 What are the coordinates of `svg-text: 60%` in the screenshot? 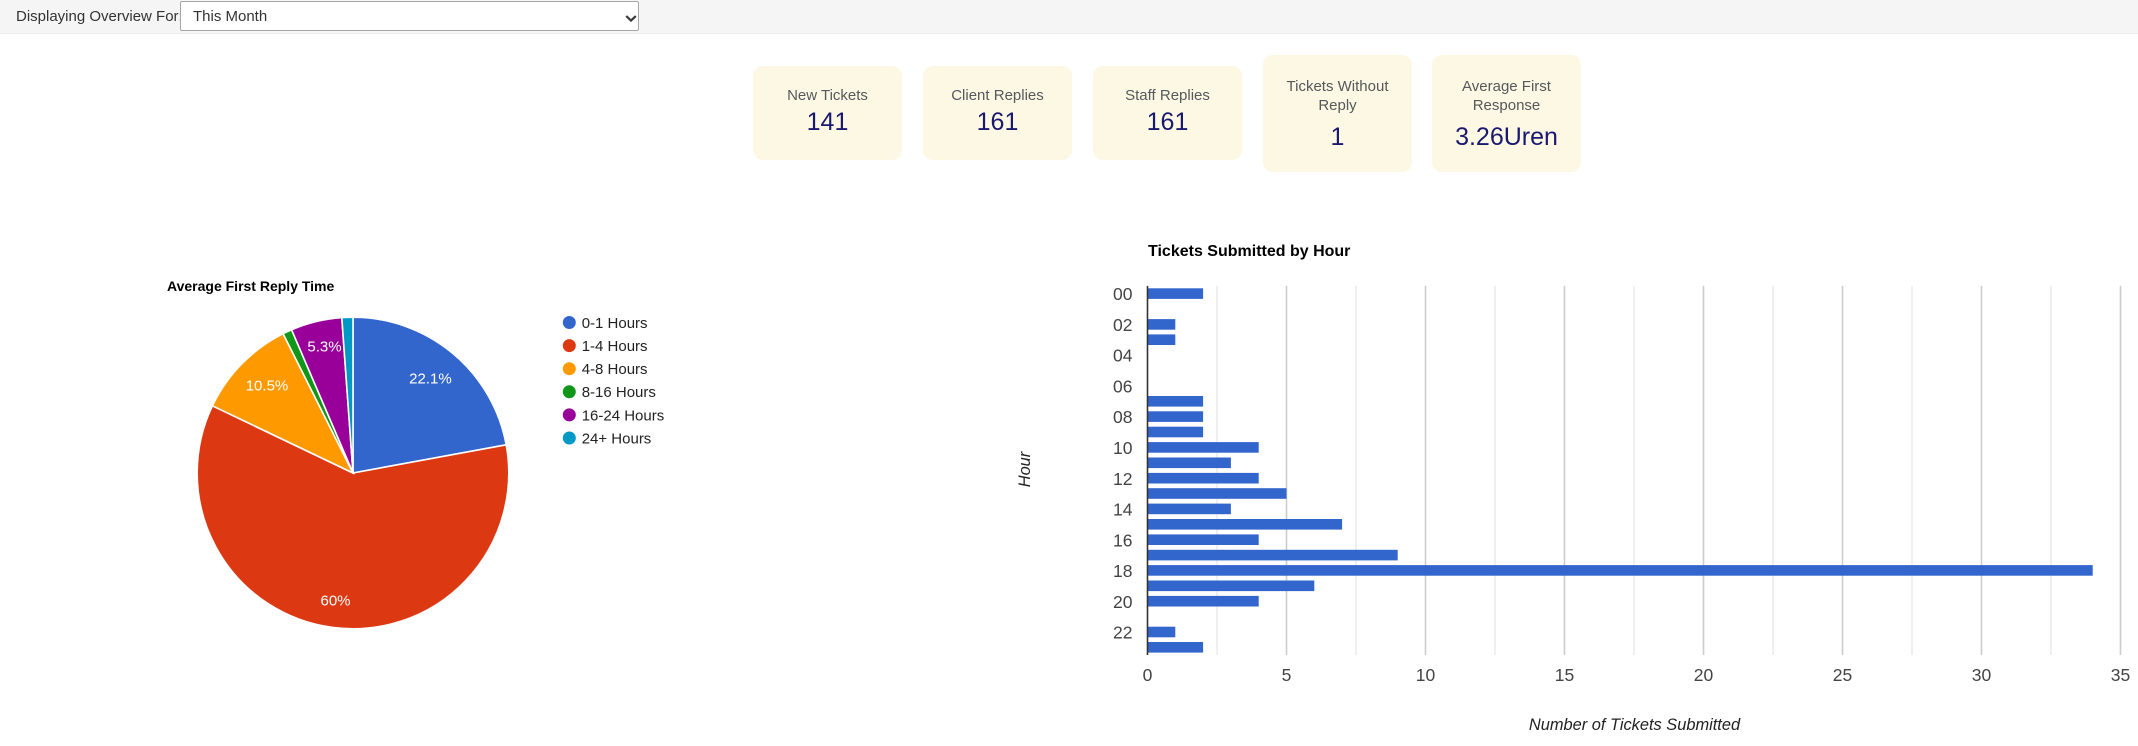 It's located at (335, 601).